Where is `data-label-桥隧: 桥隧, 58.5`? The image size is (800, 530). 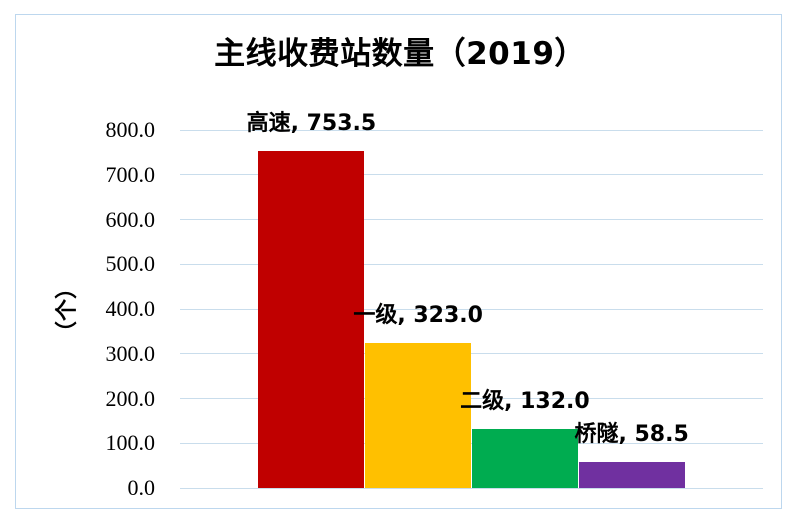 data-label-桥隧: 桥隧, 58.5 is located at coordinates (631, 434).